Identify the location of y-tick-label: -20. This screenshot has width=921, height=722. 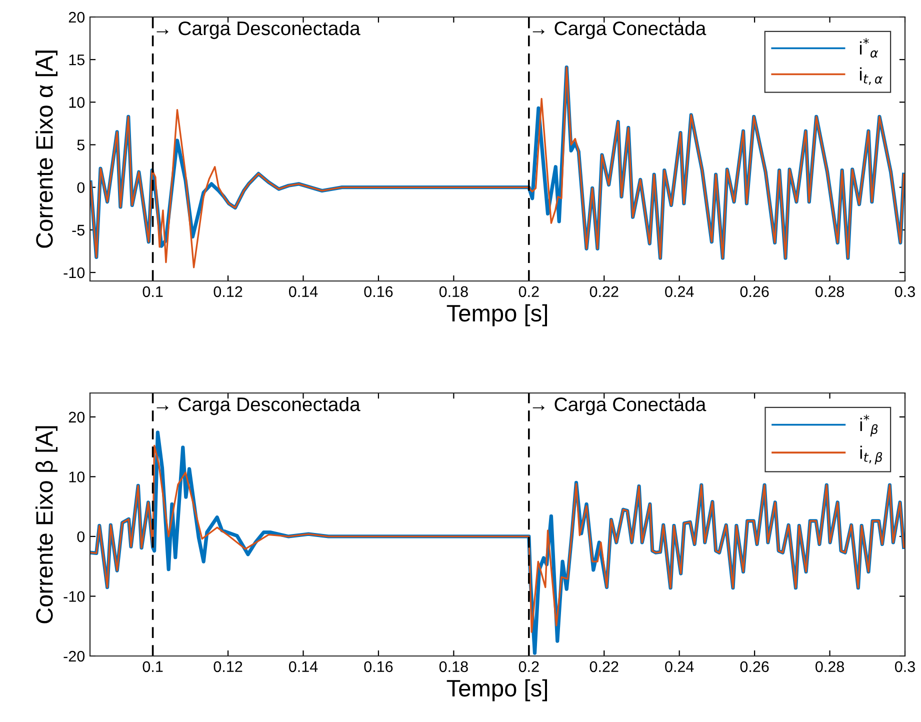
(74, 656).